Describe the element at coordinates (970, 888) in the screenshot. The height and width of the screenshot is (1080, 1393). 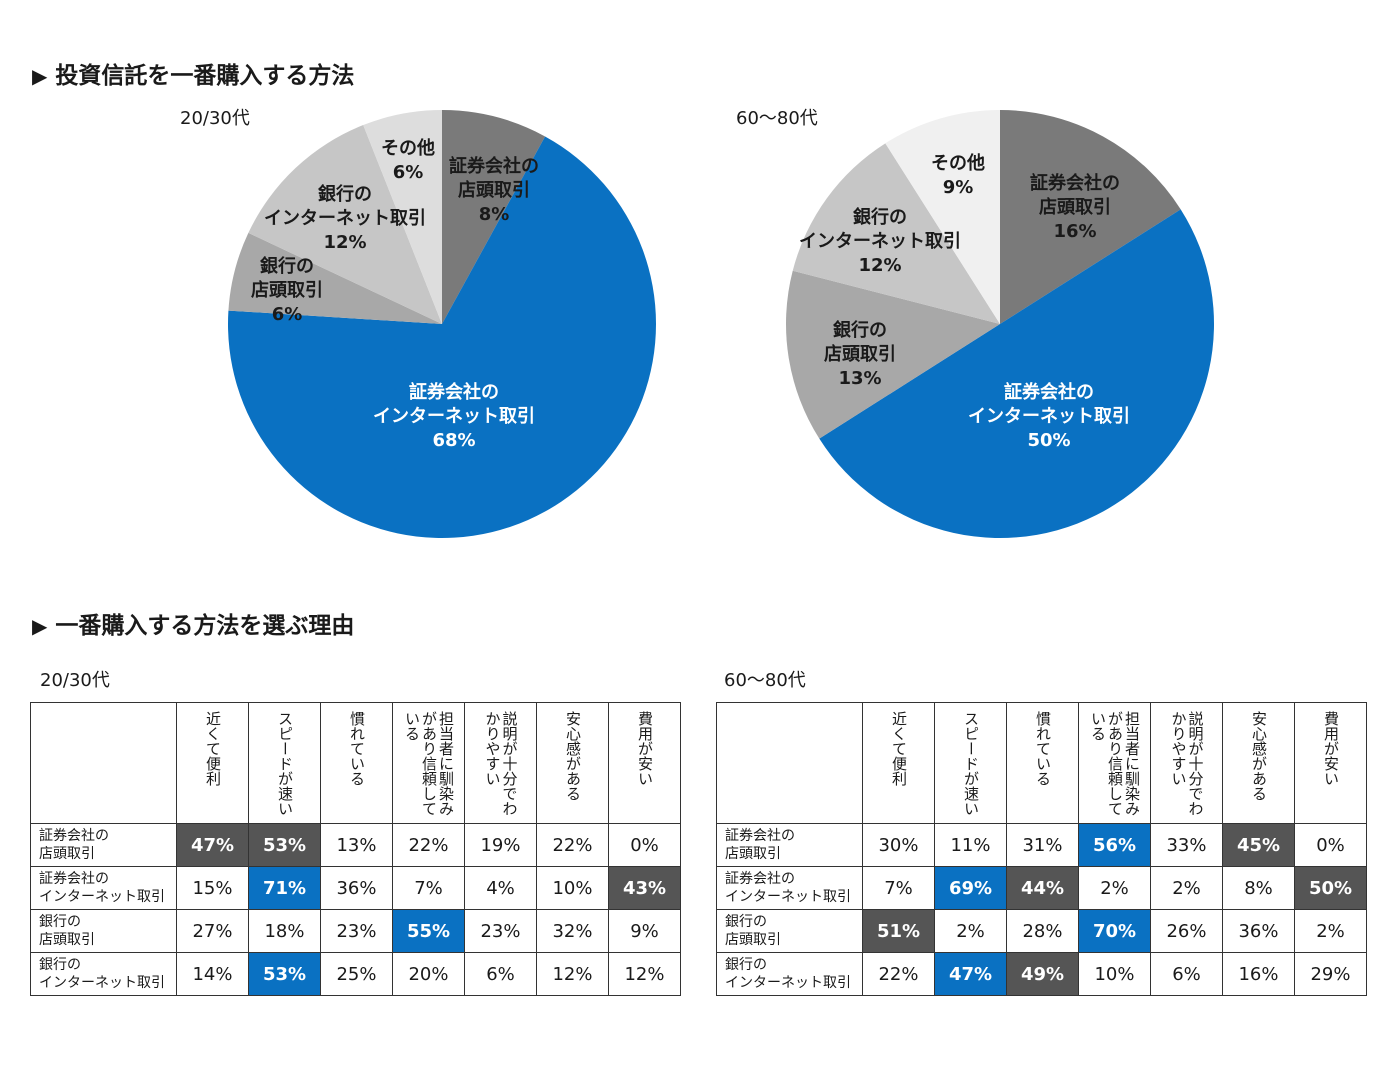
I see `table-cell: 69%` at that location.